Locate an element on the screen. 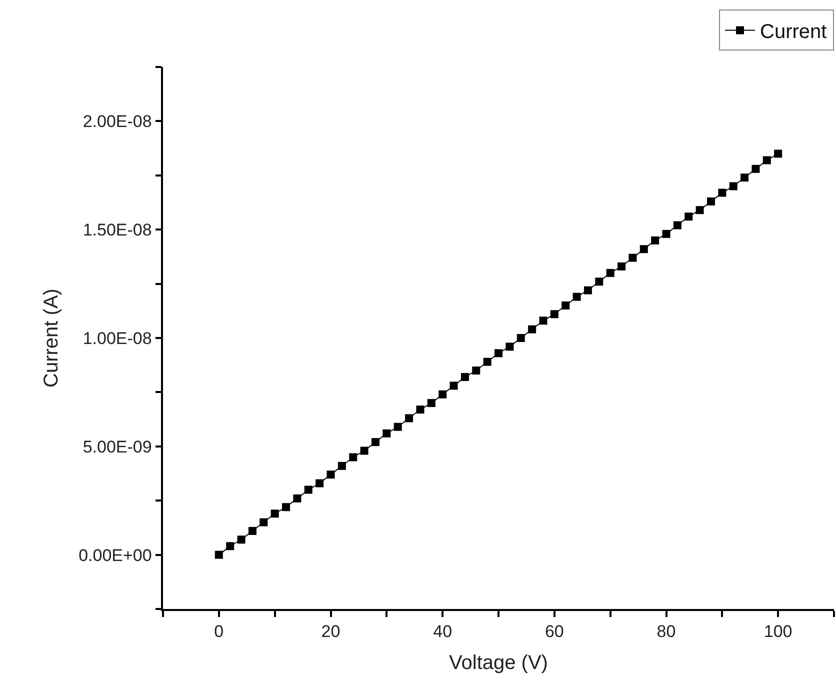 This screenshot has width=836, height=698. y-tick-label: 5.00E-09 is located at coordinates (117, 446).